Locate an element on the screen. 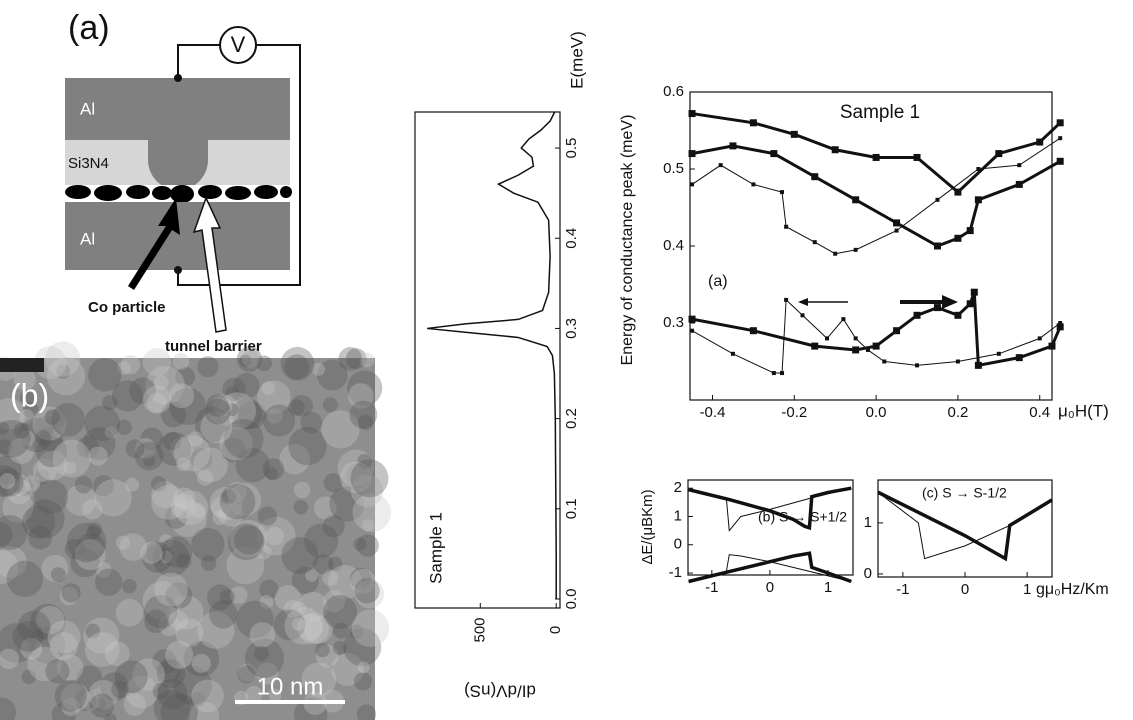  x-tick-label: 0 is located at coordinates (965, 589).